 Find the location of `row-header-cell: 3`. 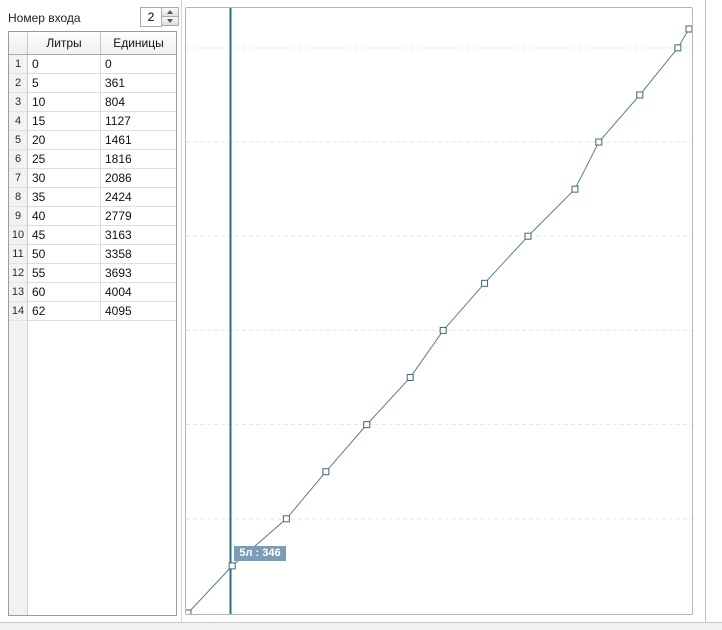

row-header-cell: 3 is located at coordinates (18, 102).